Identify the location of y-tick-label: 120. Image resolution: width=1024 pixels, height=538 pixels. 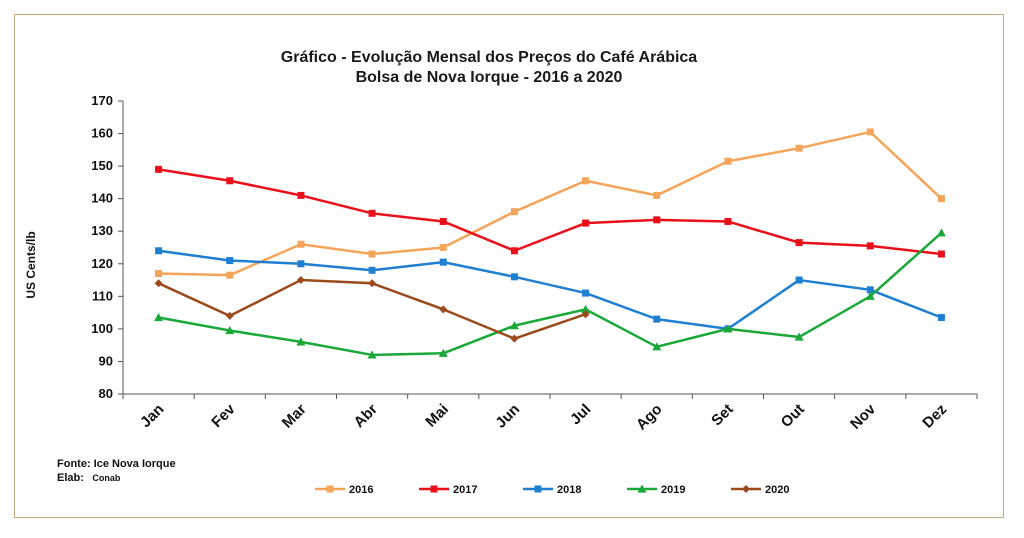
(102, 263).